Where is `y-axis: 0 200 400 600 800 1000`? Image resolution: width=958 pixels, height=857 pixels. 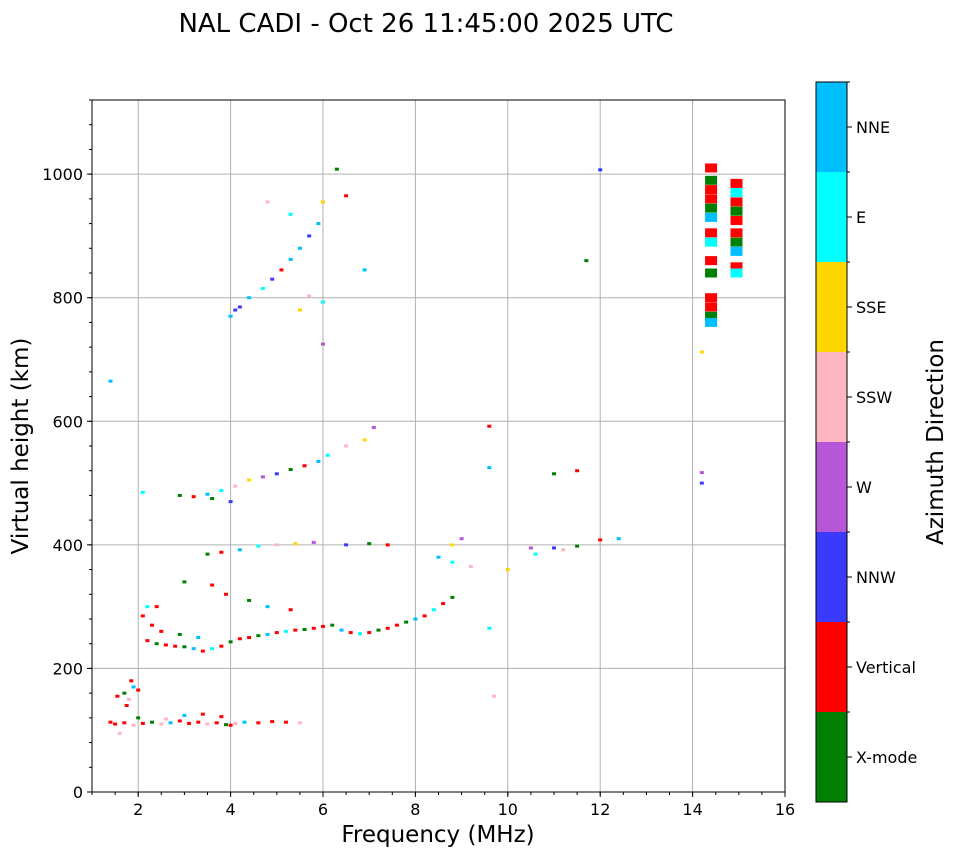 y-axis: 0 200 400 600 800 1000 is located at coordinates (67, 450).